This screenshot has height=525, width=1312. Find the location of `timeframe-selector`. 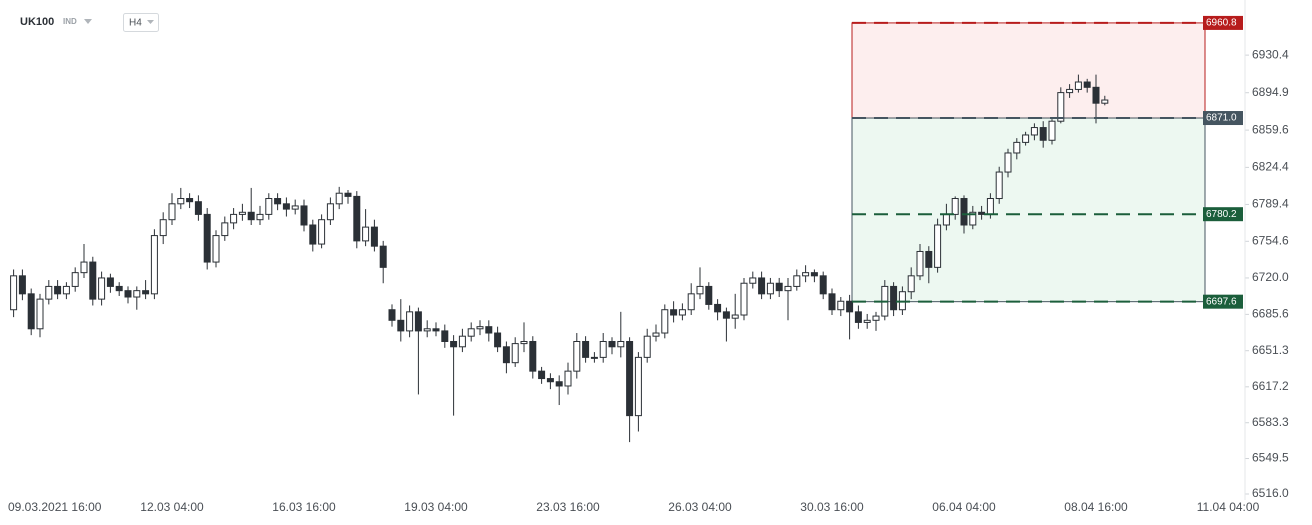

timeframe-selector is located at coordinates (141, 22).